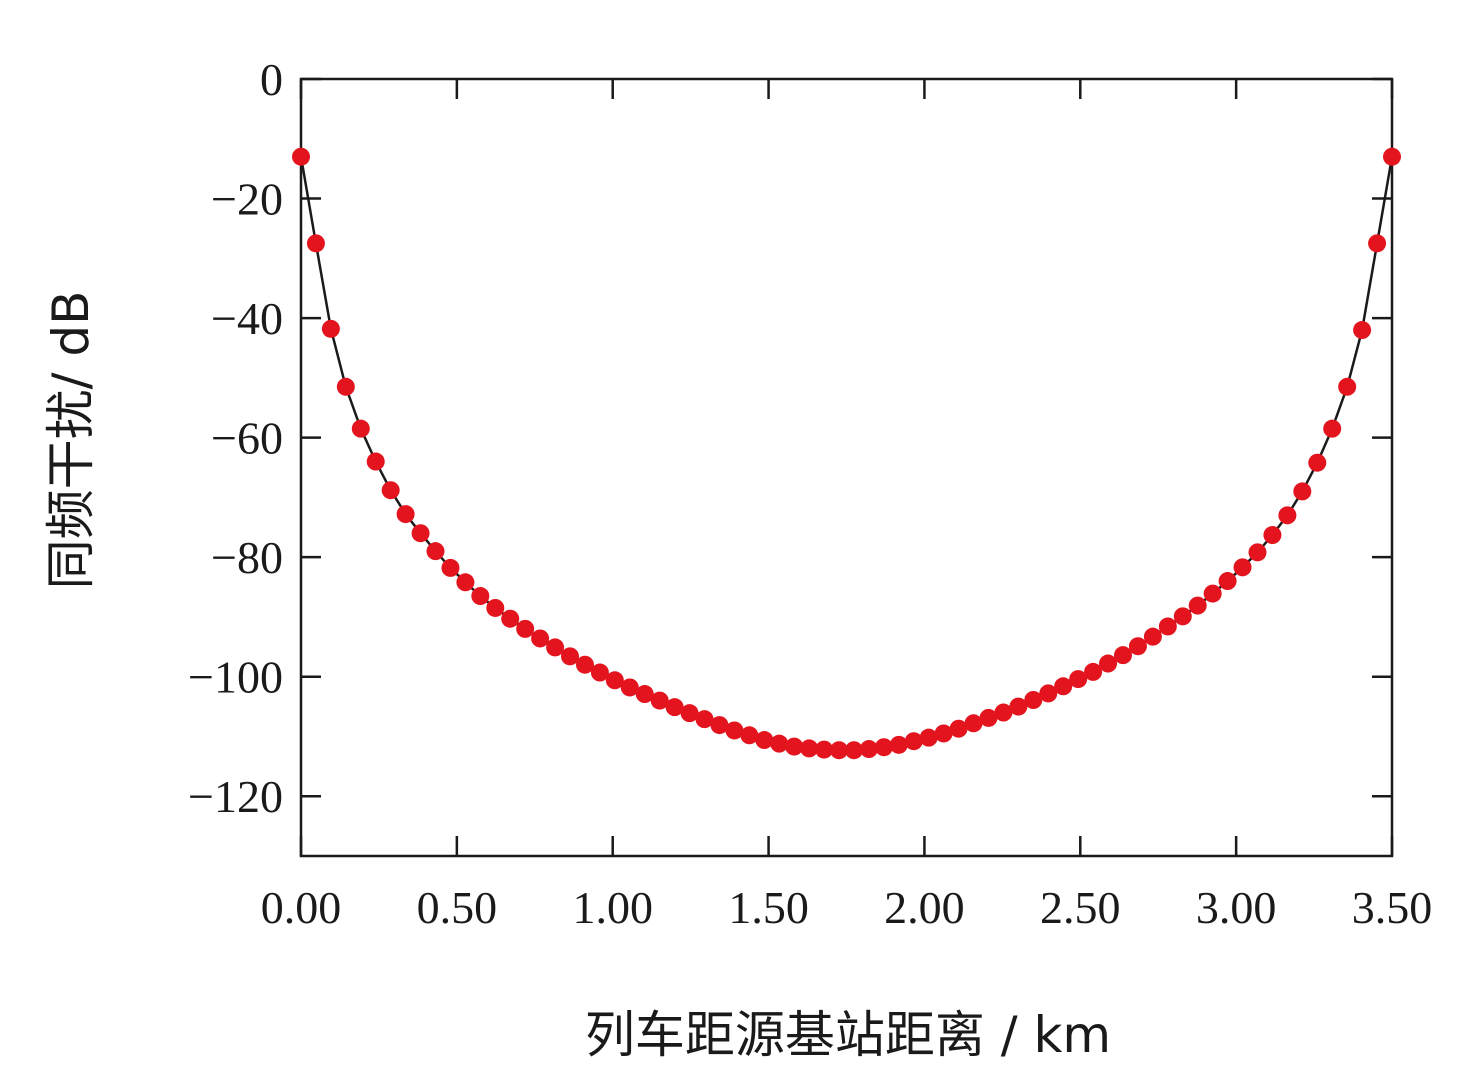  Describe the element at coordinates (612, 907) in the screenshot. I see `x-tick-label: 1.00` at that location.